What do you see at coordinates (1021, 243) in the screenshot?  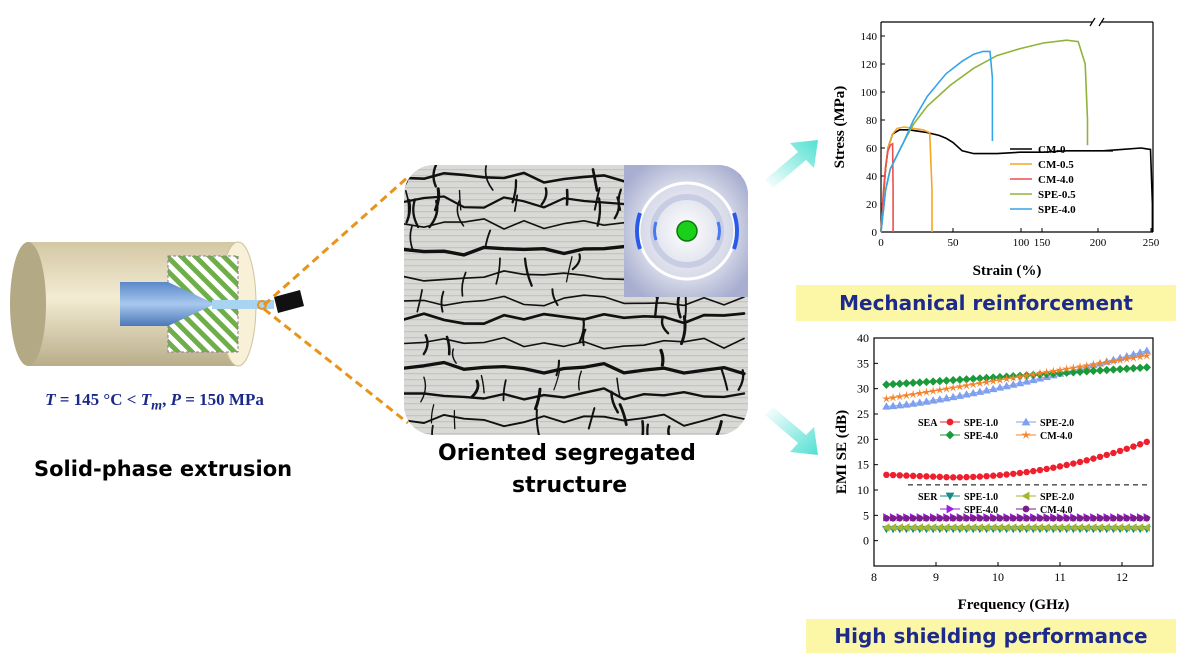 I see `x-tick-label: 100` at bounding box center [1021, 243].